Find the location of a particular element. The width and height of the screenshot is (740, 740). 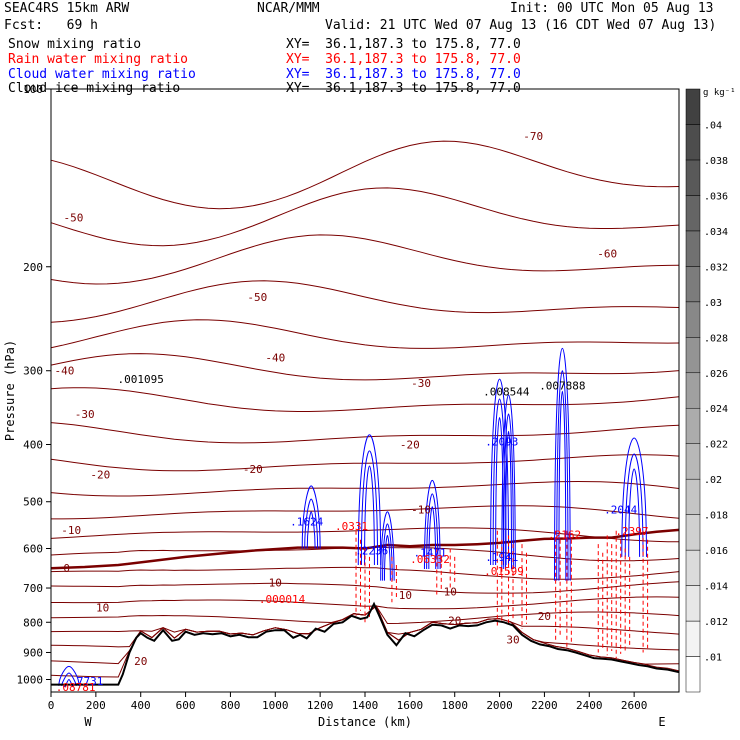

field-name-snow: Snow mixing ratio is located at coordinates (75, 44).